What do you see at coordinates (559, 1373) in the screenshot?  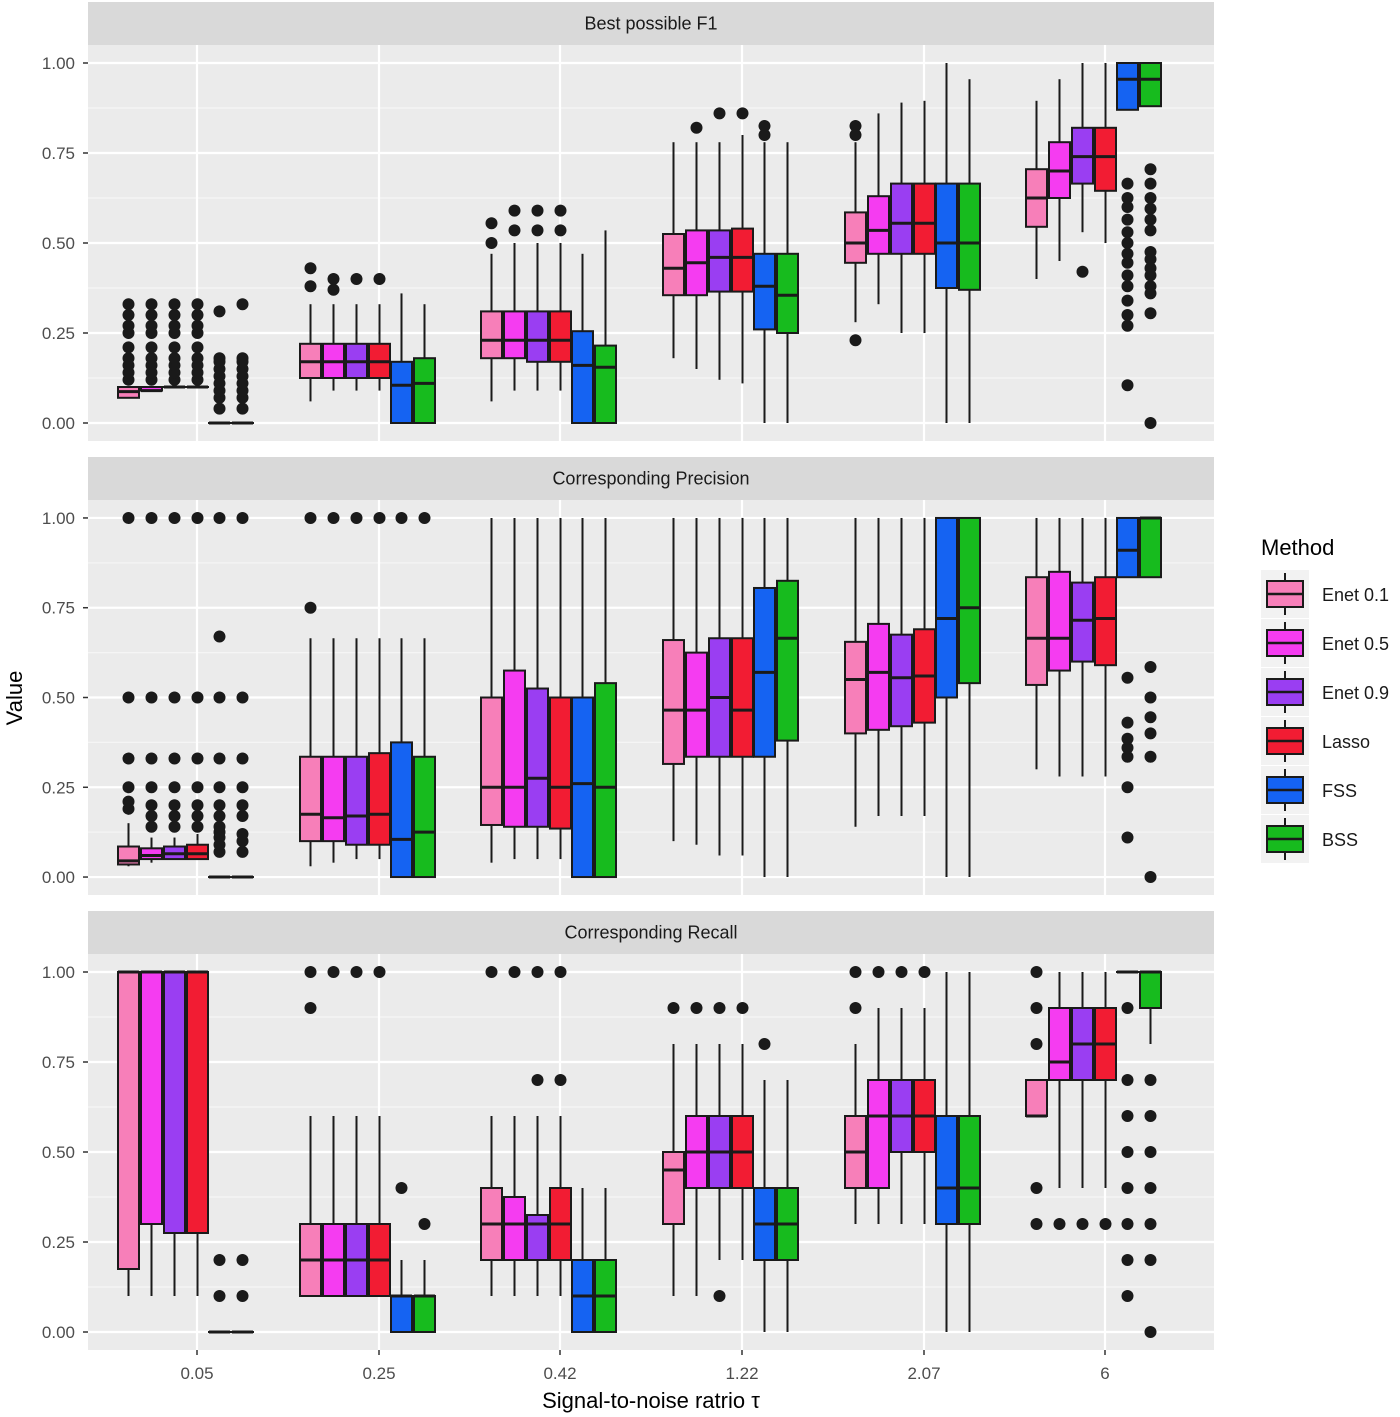 I see `x-tick-label: 0.42` at bounding box center [559, 1373].